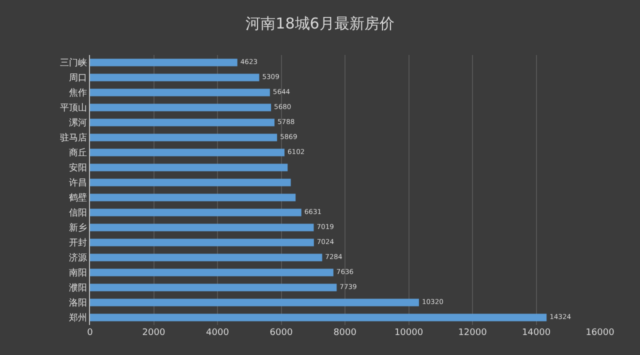 Image resolution: width=640 pixels, height=355 pixels. Describe the element at coordinates (74, 108) in the screenshot. I see `y-tick-label: 平顶山` at that location.